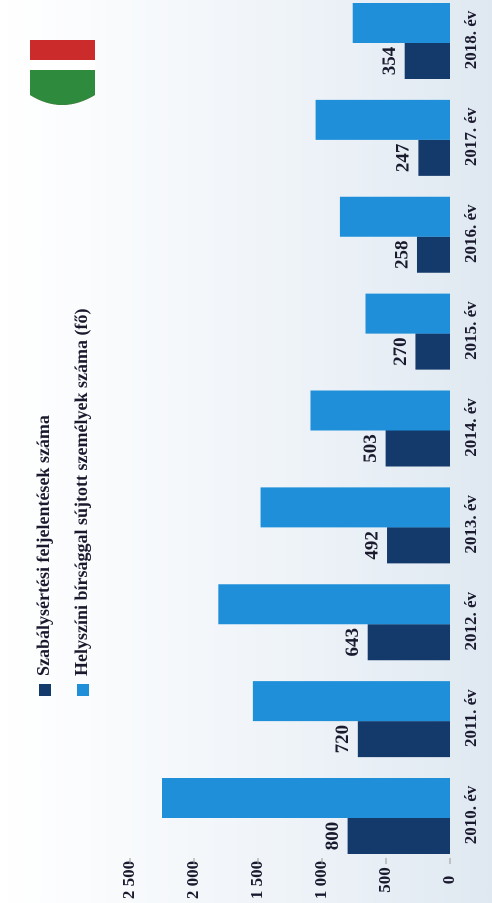 The height and width of the screenshot is (903, 492). What do you see at coordinates (256, 880) in the screenshot?
I see `y-tick-label: 1 500` at bounding box center [256, 880].